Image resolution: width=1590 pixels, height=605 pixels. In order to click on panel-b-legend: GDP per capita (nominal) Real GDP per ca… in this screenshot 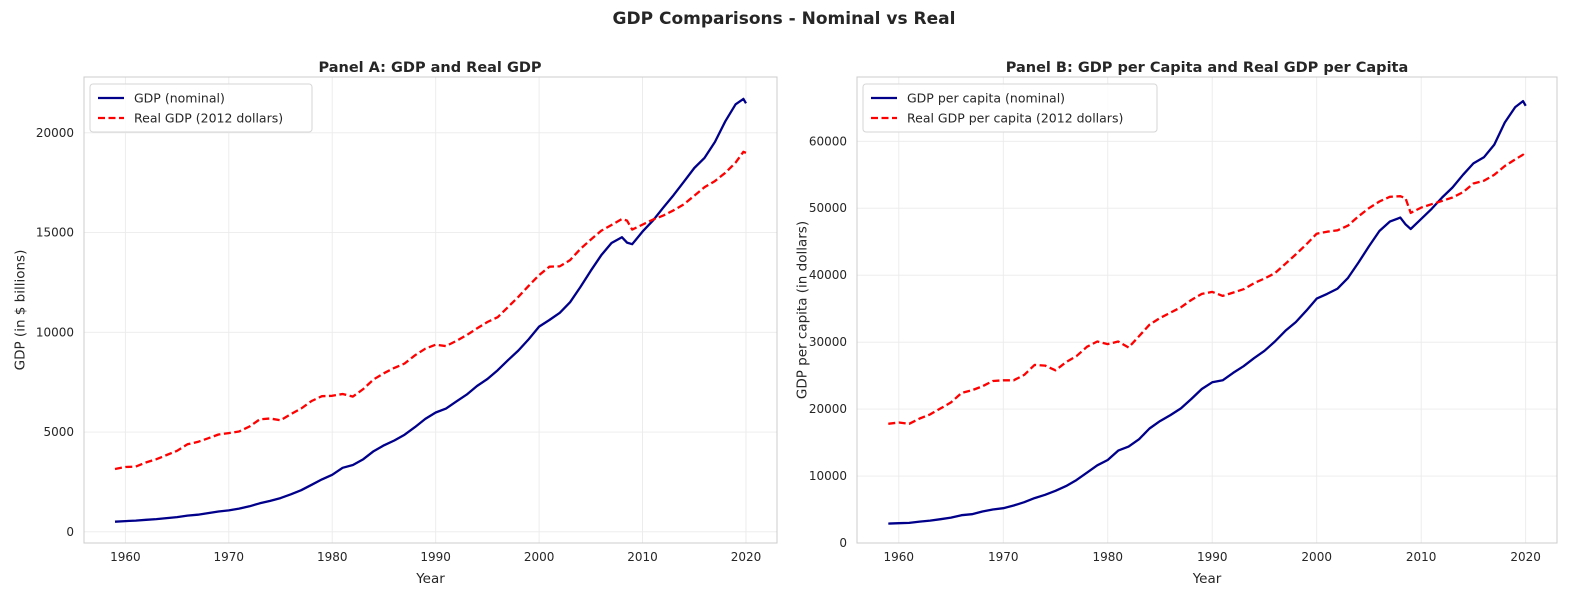, I will do `click(1010, 108)`.